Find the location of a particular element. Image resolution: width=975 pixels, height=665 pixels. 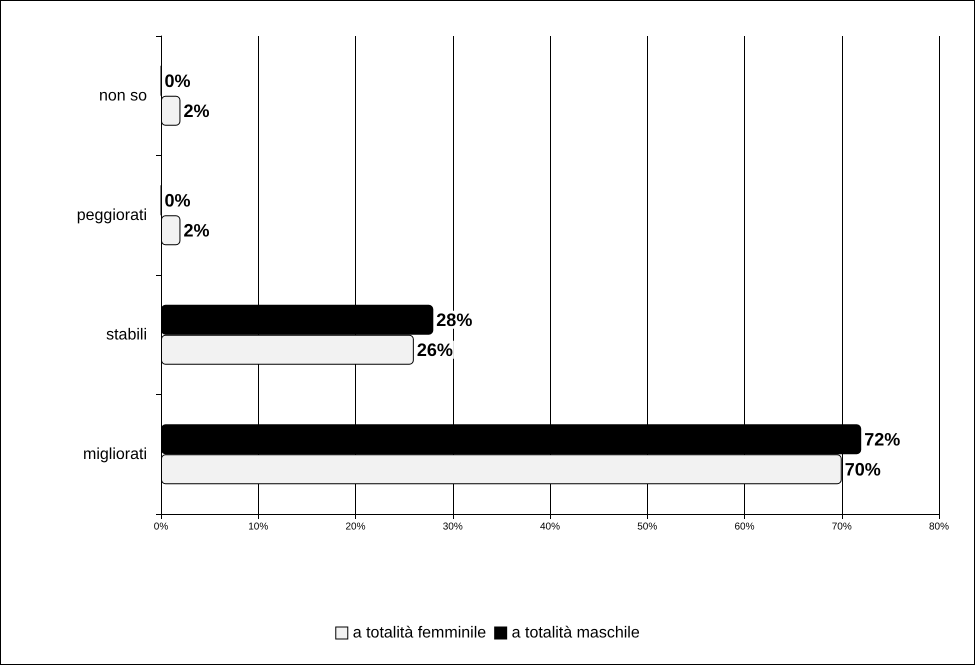

data-label: 70% is located at coordinates (862, 469).